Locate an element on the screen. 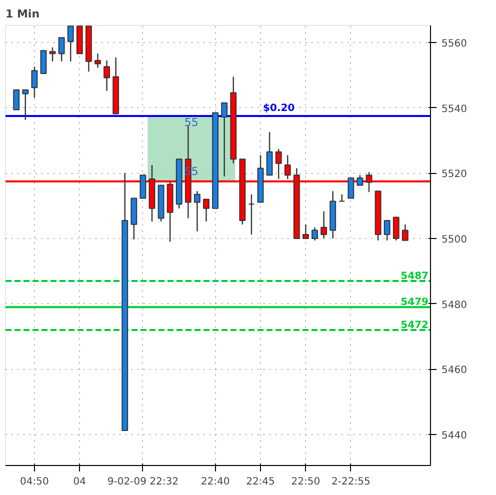 The height and width of the screenshot is (495, 496). x-tick-label: 9-02-09 22:32 is located at coordinates (142, 482).